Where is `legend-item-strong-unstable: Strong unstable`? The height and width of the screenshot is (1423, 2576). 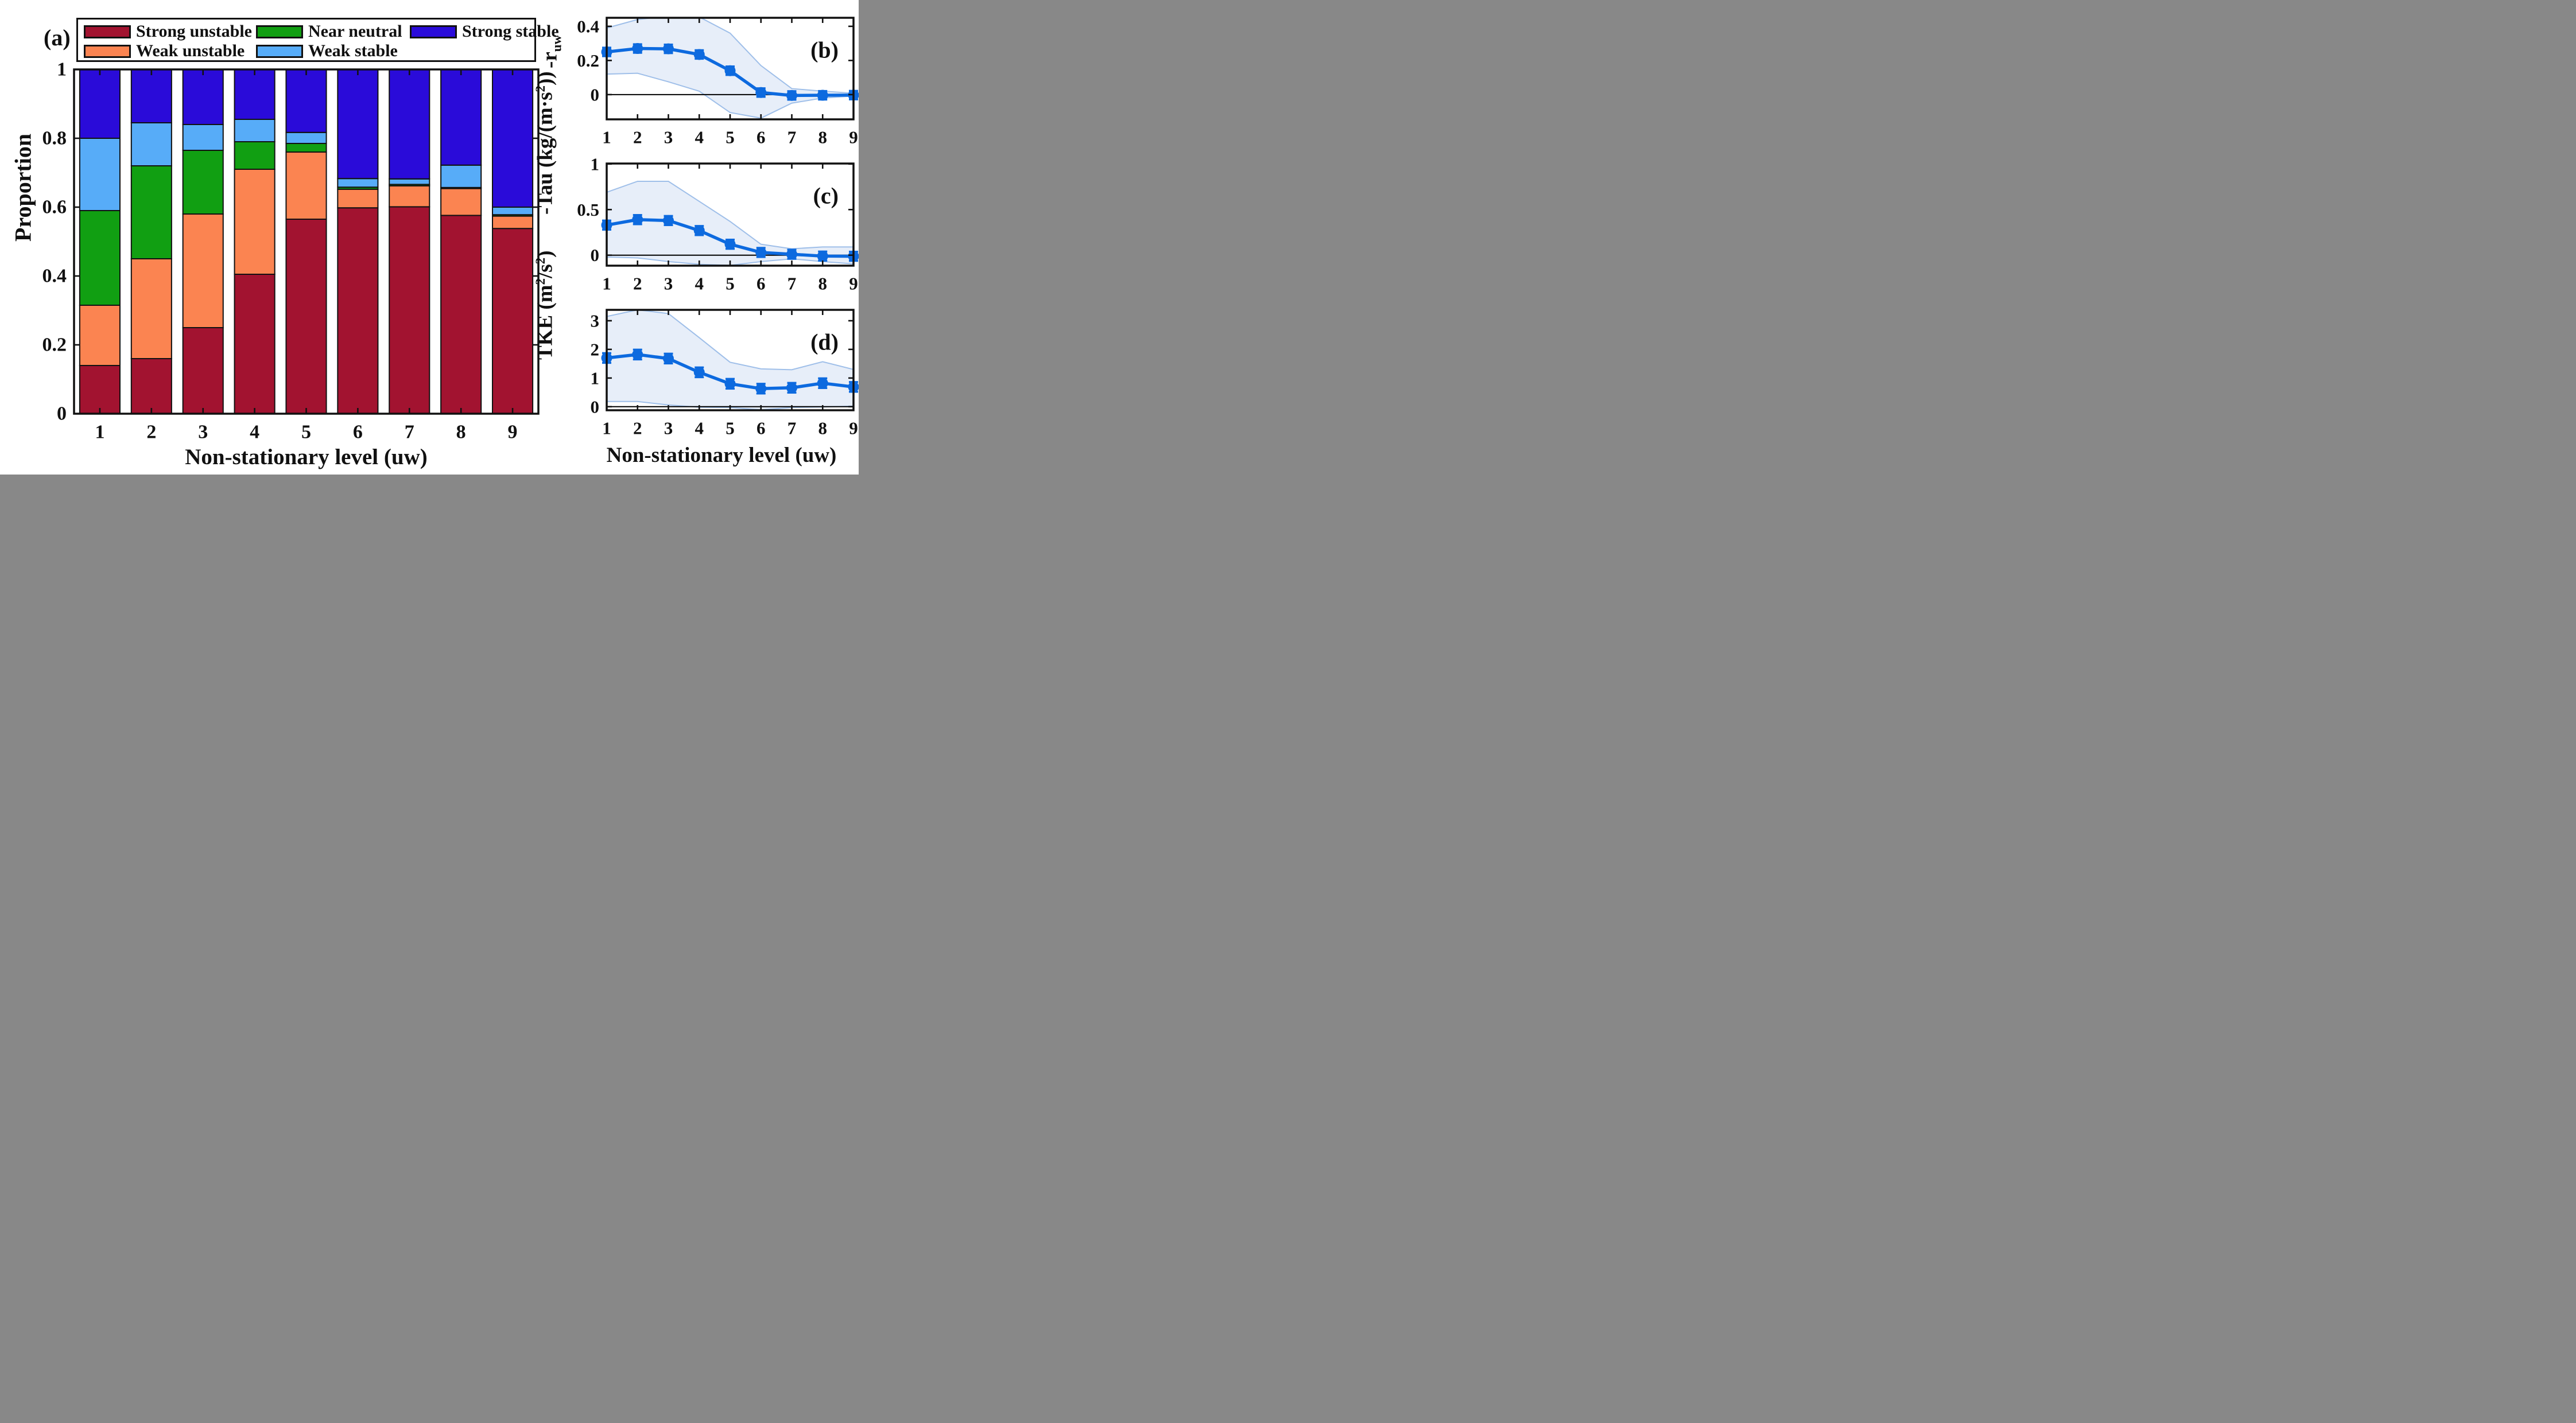 legend-item-strong-unstable: Strong unstable is located at coordinates (170, 31).